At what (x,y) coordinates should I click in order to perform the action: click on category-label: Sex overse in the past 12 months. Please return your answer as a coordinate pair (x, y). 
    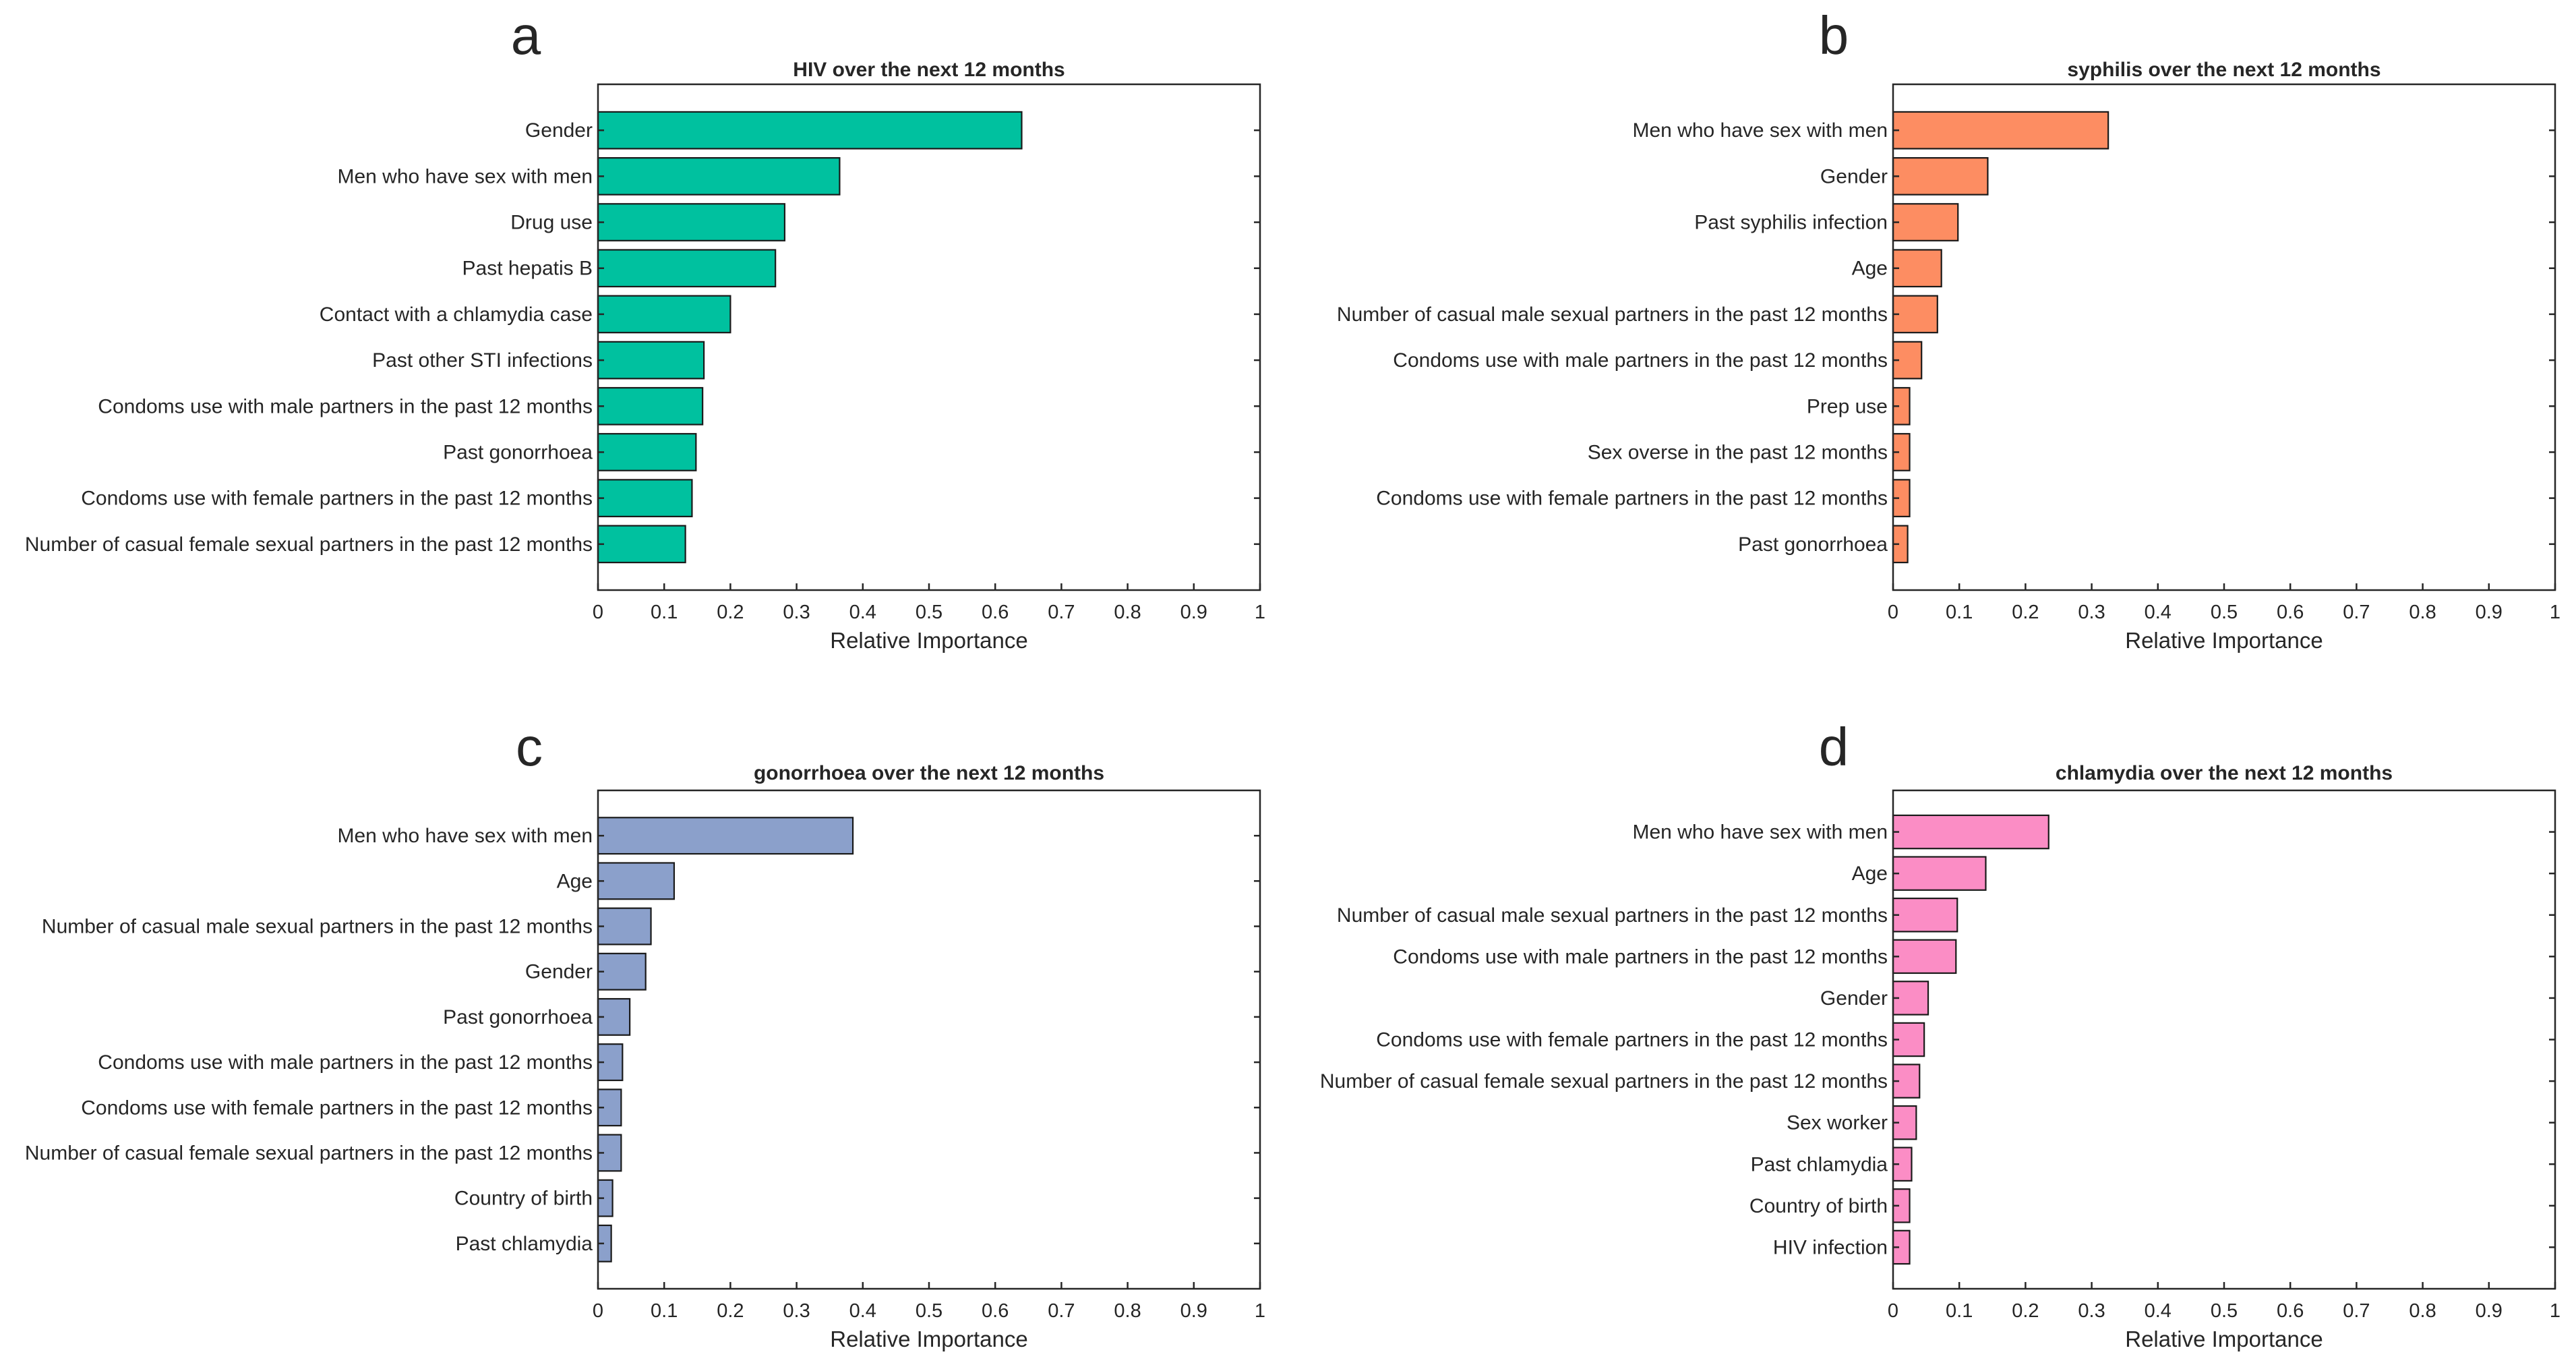
    Looking at the image, I should click on (1738, 452).